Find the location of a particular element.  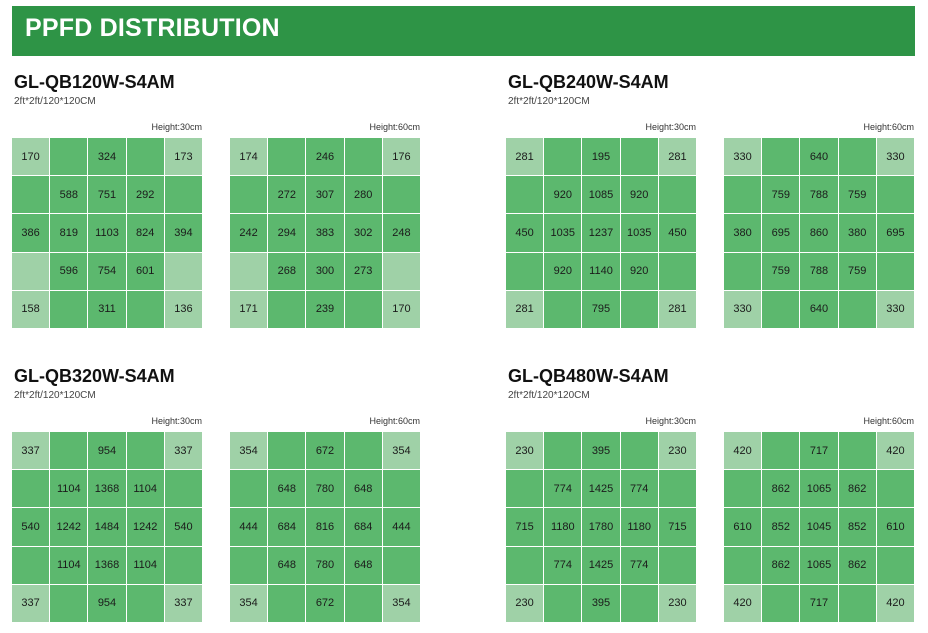

ppfd-cell: 330 is located at coordinates (743, 157).